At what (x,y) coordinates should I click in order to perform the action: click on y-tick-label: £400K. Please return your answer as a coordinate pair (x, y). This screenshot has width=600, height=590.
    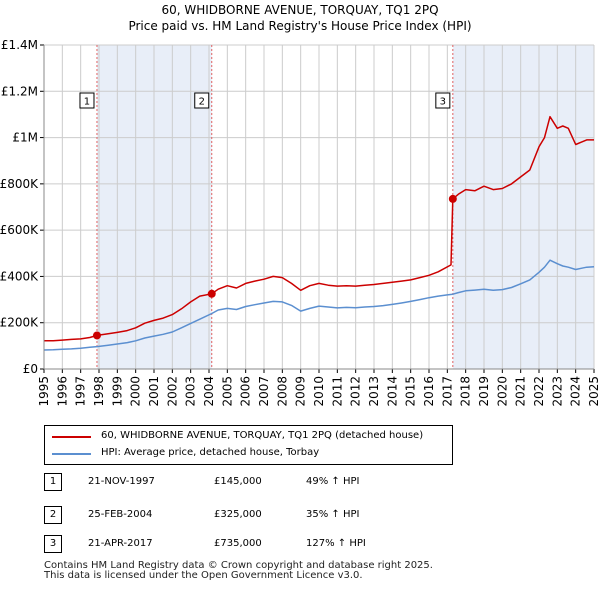
    Looking at the image, I should click on (19, 276).